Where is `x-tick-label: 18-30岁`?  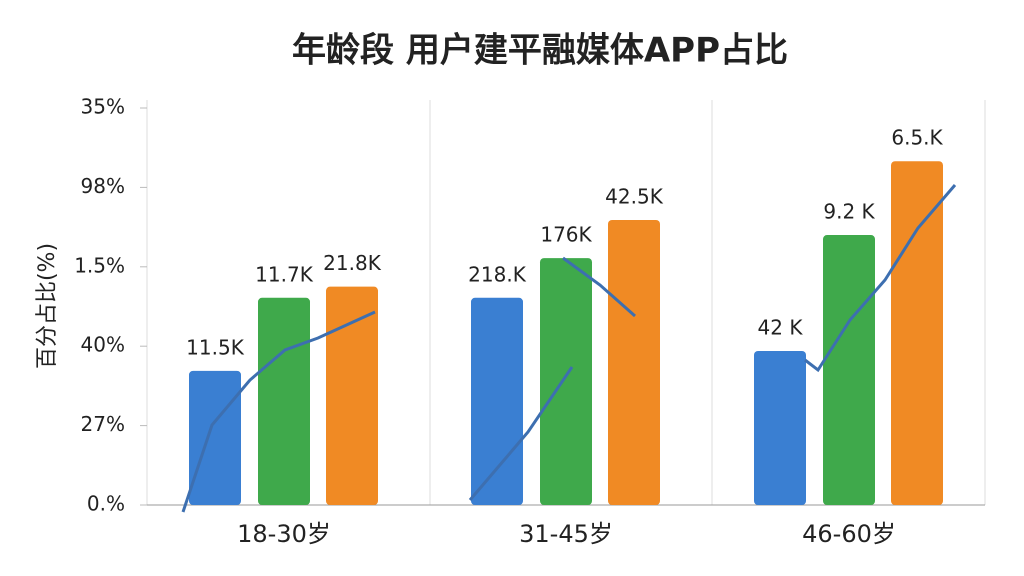 x-tick-label: 18-30岁 is located at coordinates (284, 534).